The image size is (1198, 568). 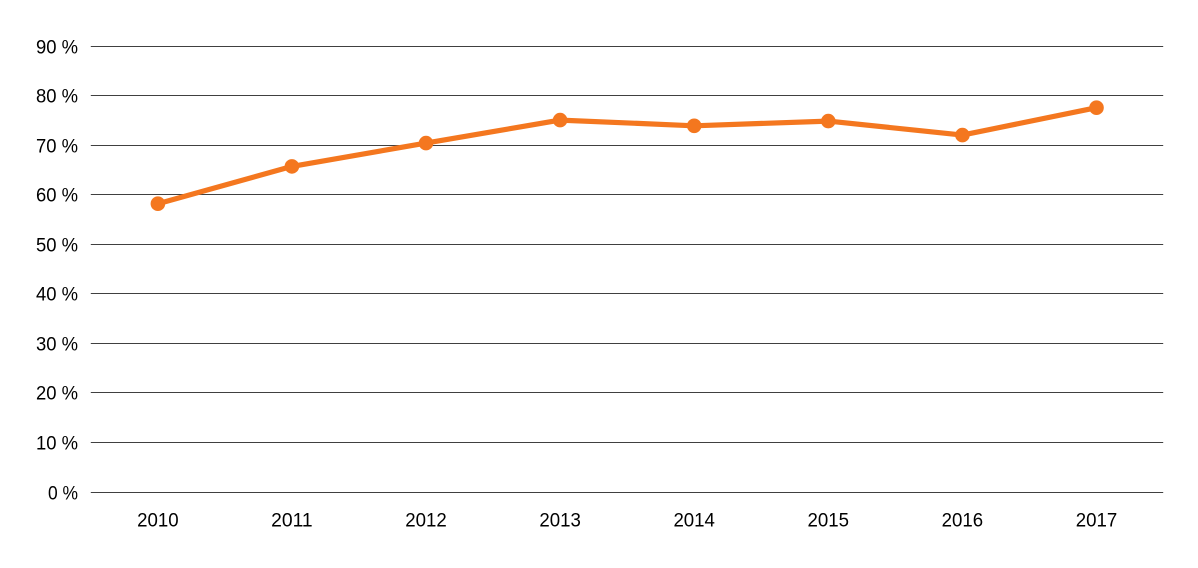 I want to click on svg-text: 2012, so click(x=426, y=521).